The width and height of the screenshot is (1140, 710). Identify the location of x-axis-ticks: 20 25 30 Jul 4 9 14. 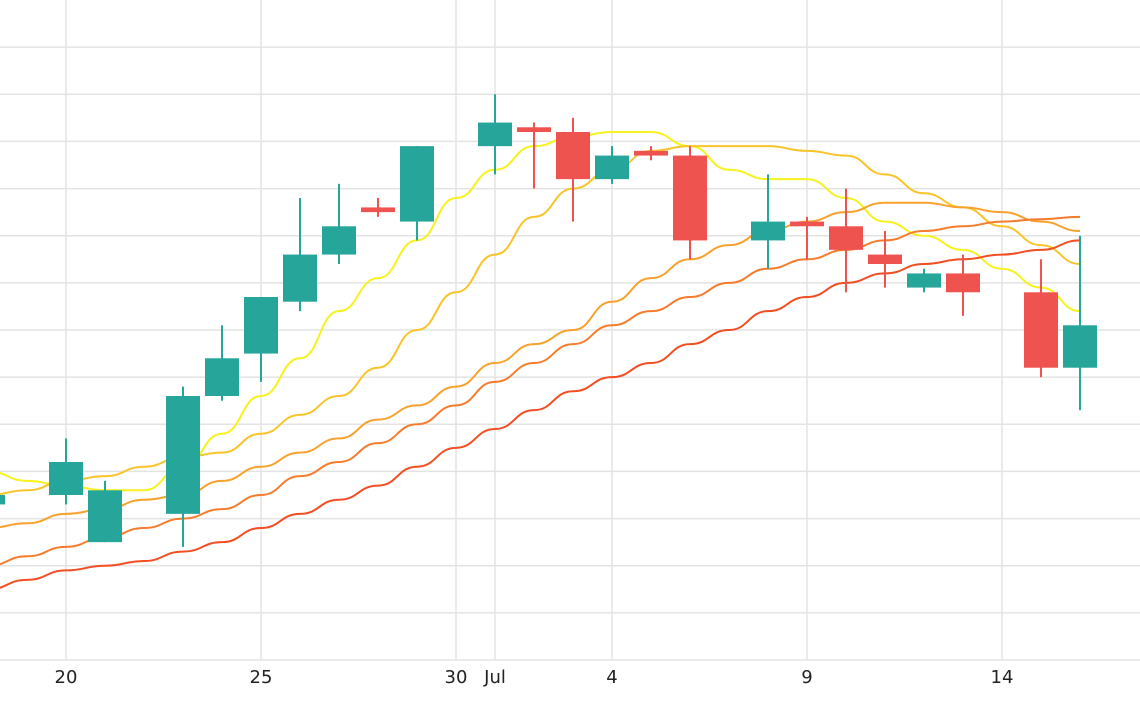
(534, 677).